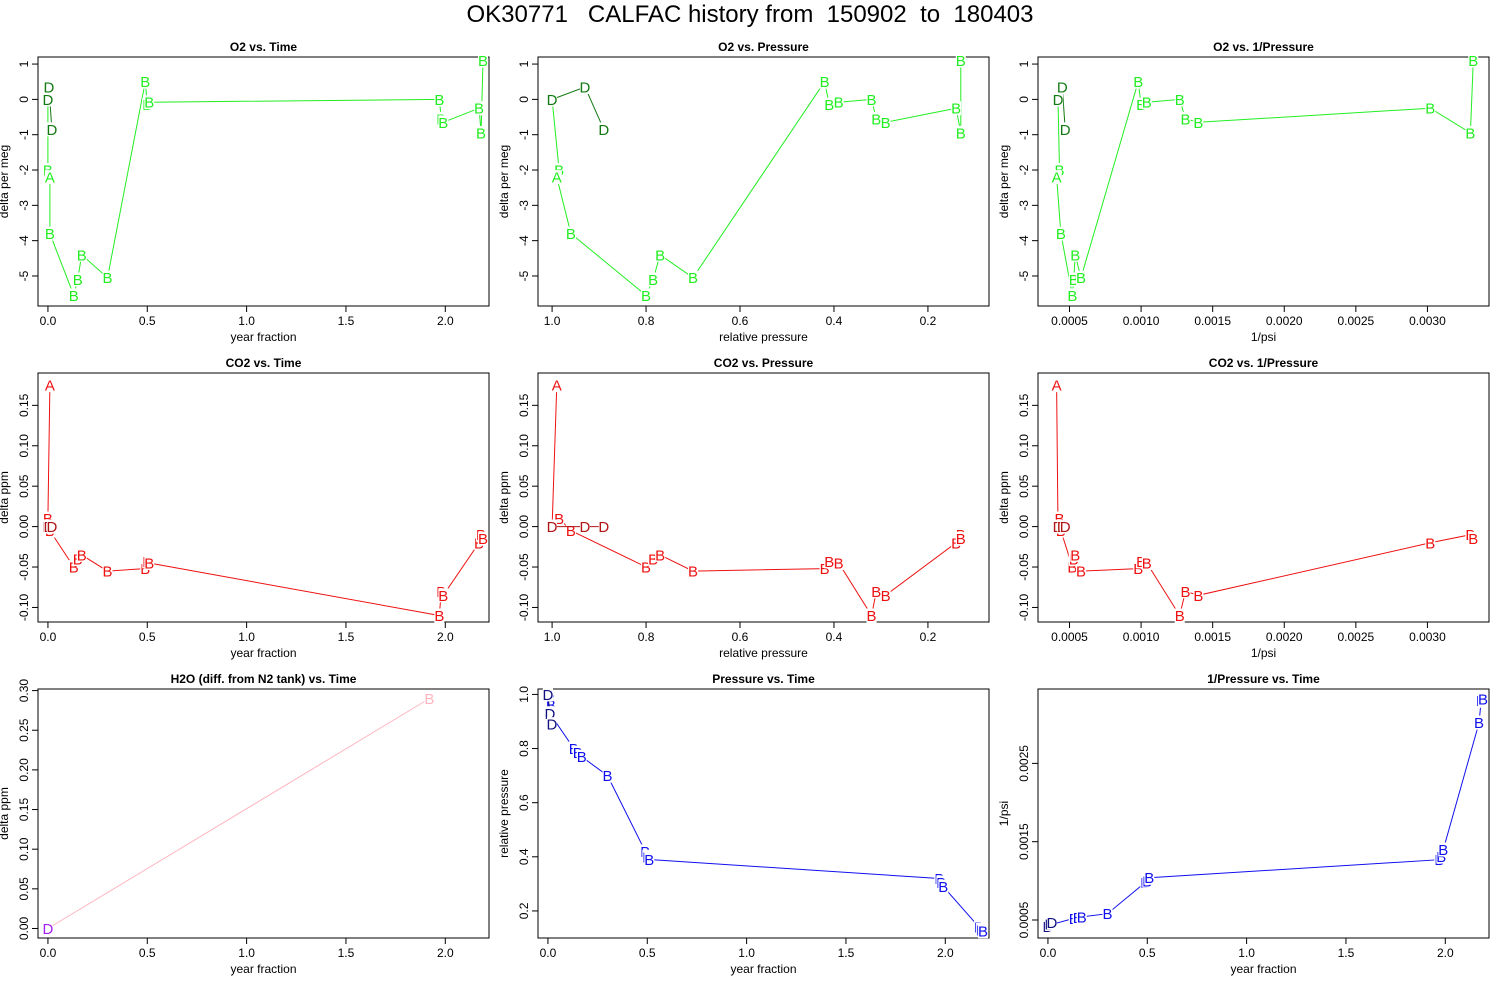  Describe the element at coordinates (346, 321) in the screenshot. I see `x-tick-label: 1.5` at that location.